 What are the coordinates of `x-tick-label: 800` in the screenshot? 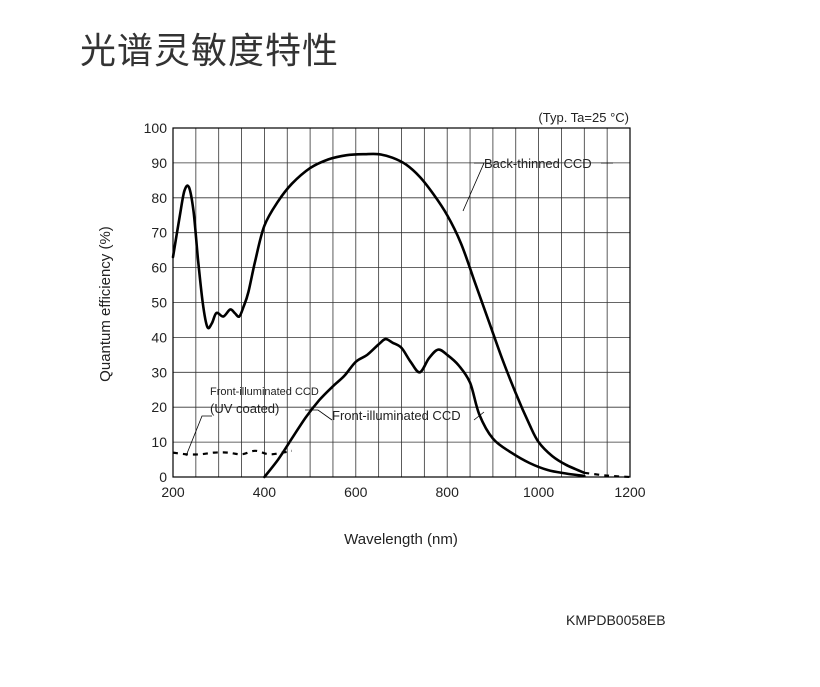 It's located at (448, 492).